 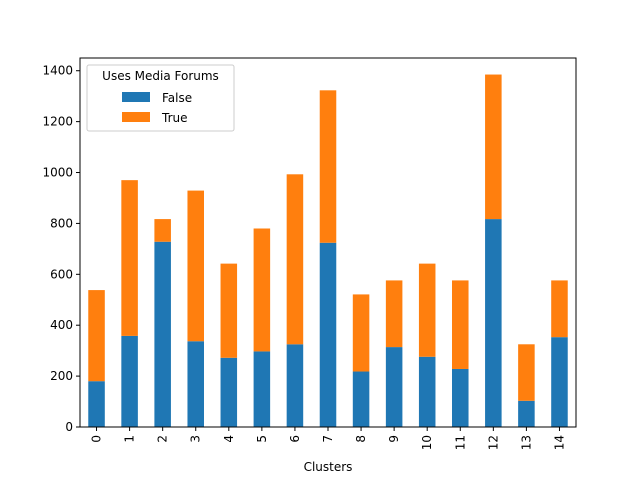 I want to click on x-tick-label: 4, so click(x=229, y=439).